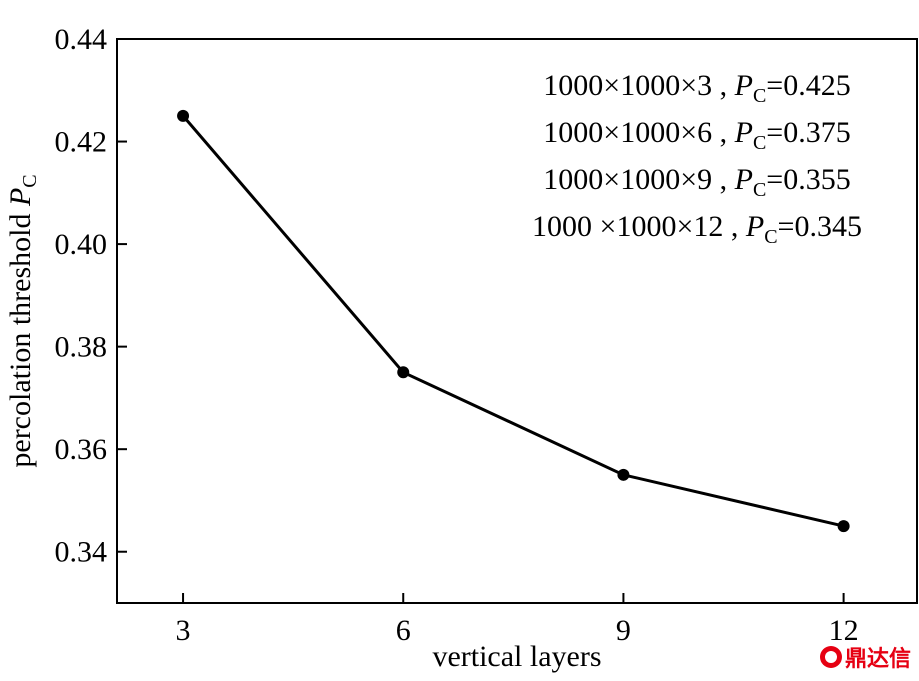 The height and width of the screenshot is (681, 919). I want to click on x-tick-label: 12, so click(844, 630).